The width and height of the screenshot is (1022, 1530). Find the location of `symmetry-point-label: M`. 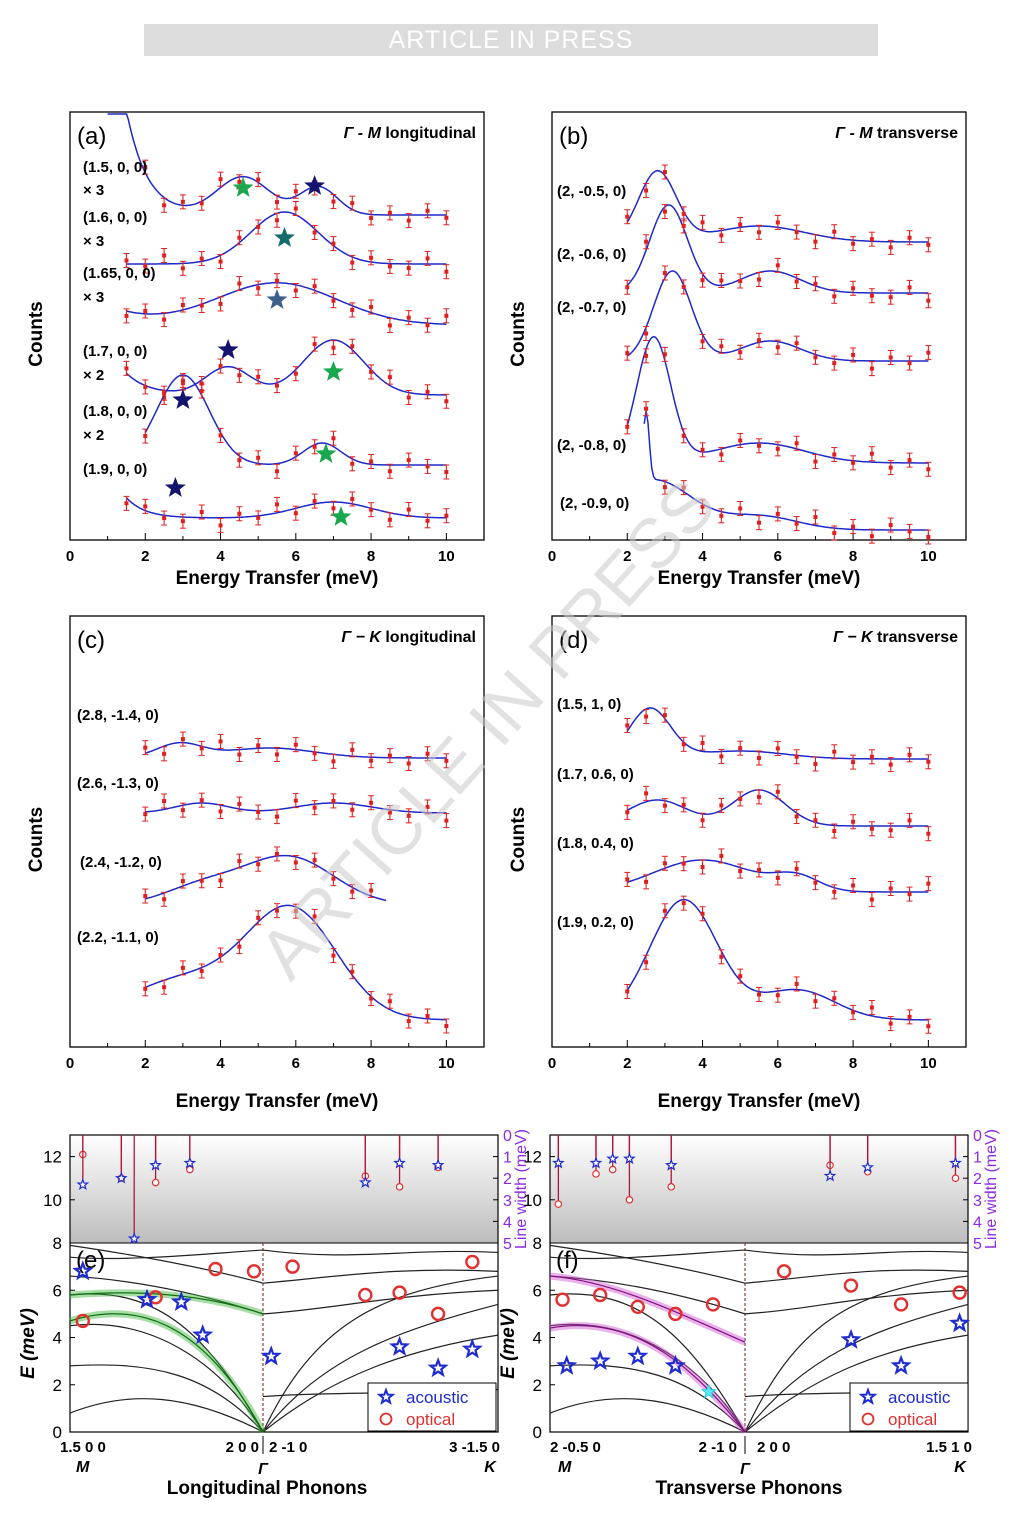

symmetry-point-label: M is located at coordinates (565, 1467).